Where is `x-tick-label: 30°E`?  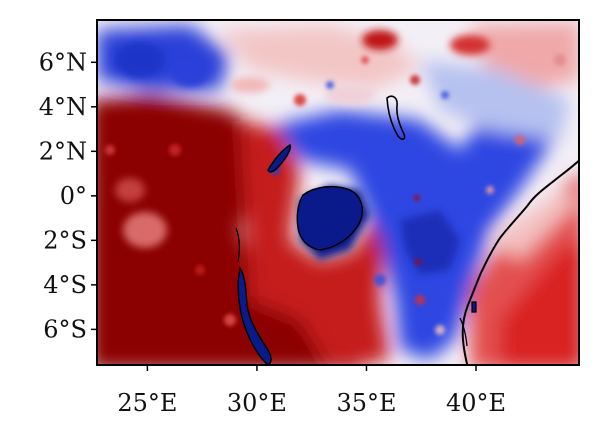
x-tick-label: 30°E is located at coordinates (257, 403).